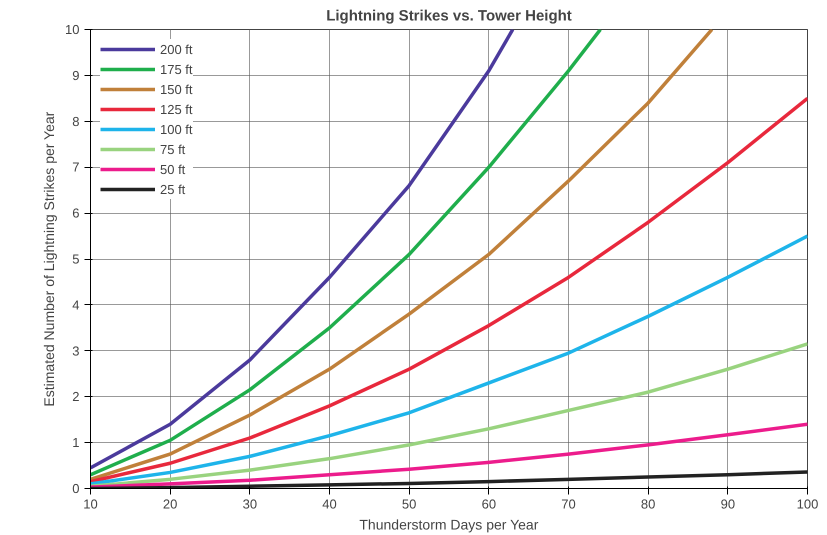  I want to click on legend-label: 200 ft, so click(176, 49).